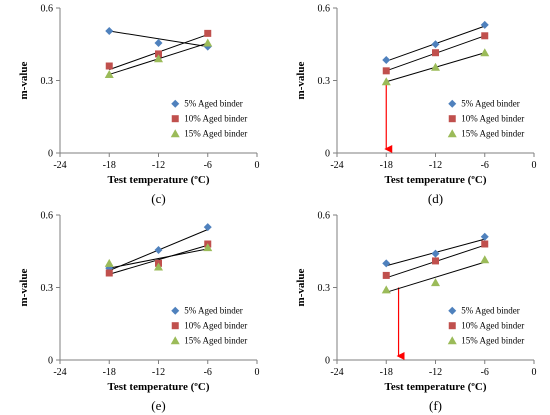  What do you see at coordinates (158, 198) in the screenshot?
I see `panel-label: (c)` at bounding box center [158, 198].